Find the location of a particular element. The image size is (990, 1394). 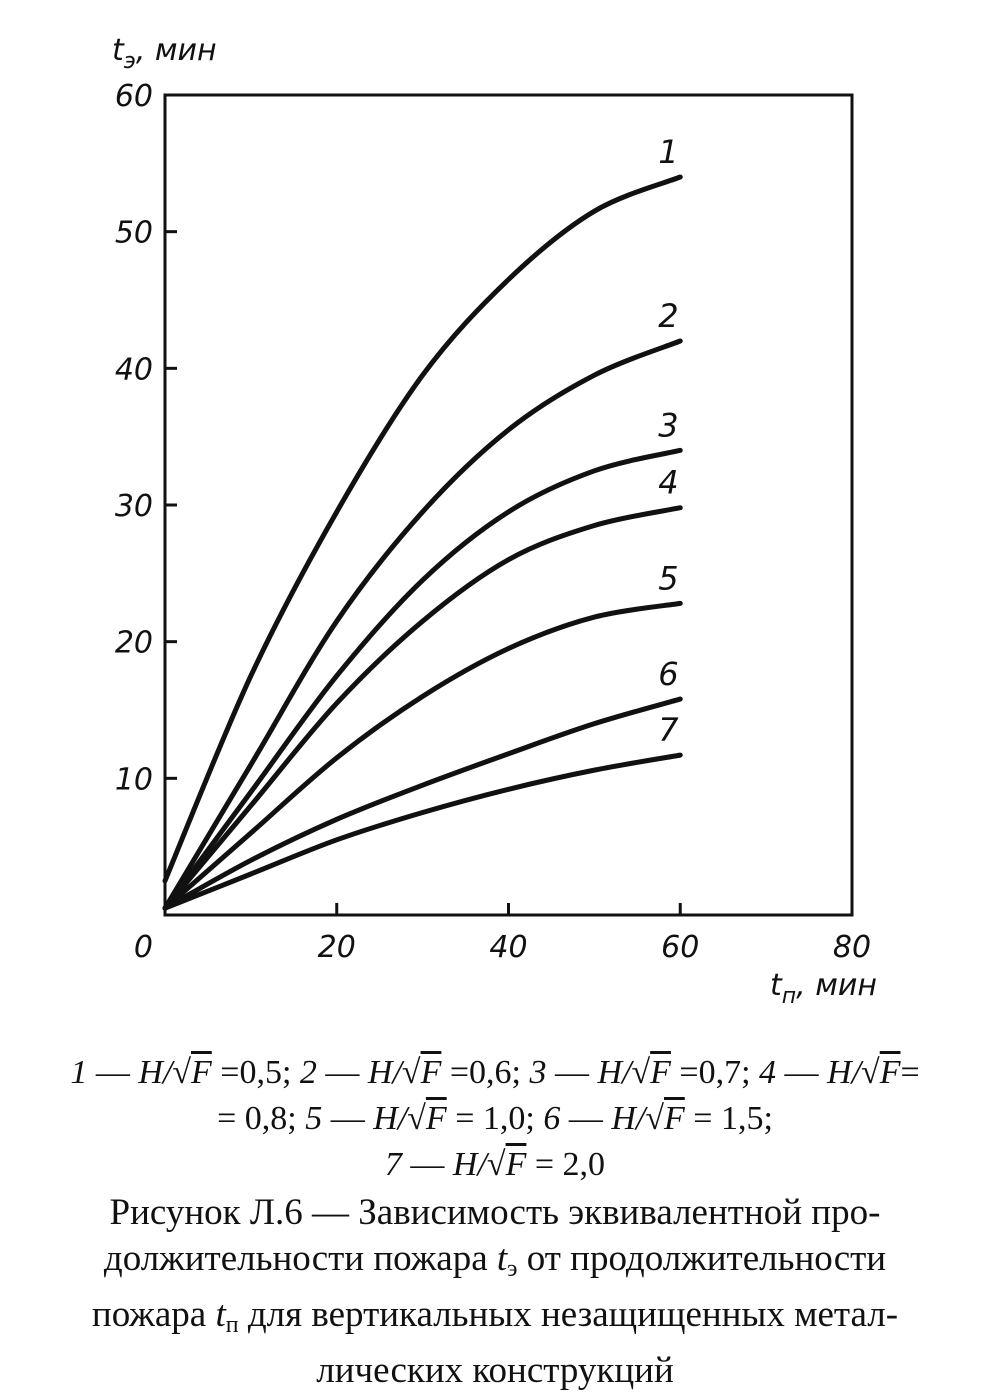

legend-line-2: = 0,8; 5 — H/√F = 1,0; 6 — H/√F = 1,5; is located at coordinates (495, 1119).